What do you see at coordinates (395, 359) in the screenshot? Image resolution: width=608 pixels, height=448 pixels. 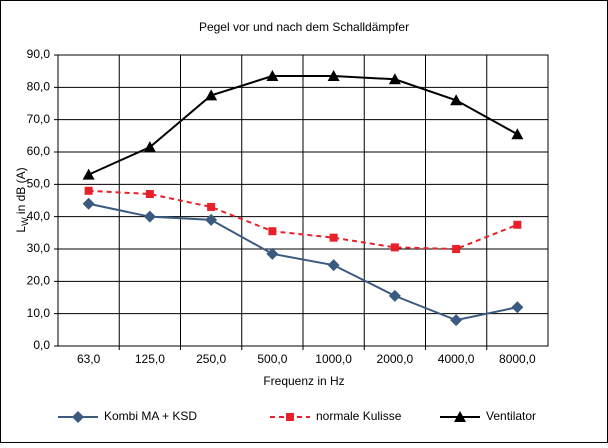 I see `x-tick-label: 2000,0` at bounding box center [395, 359].